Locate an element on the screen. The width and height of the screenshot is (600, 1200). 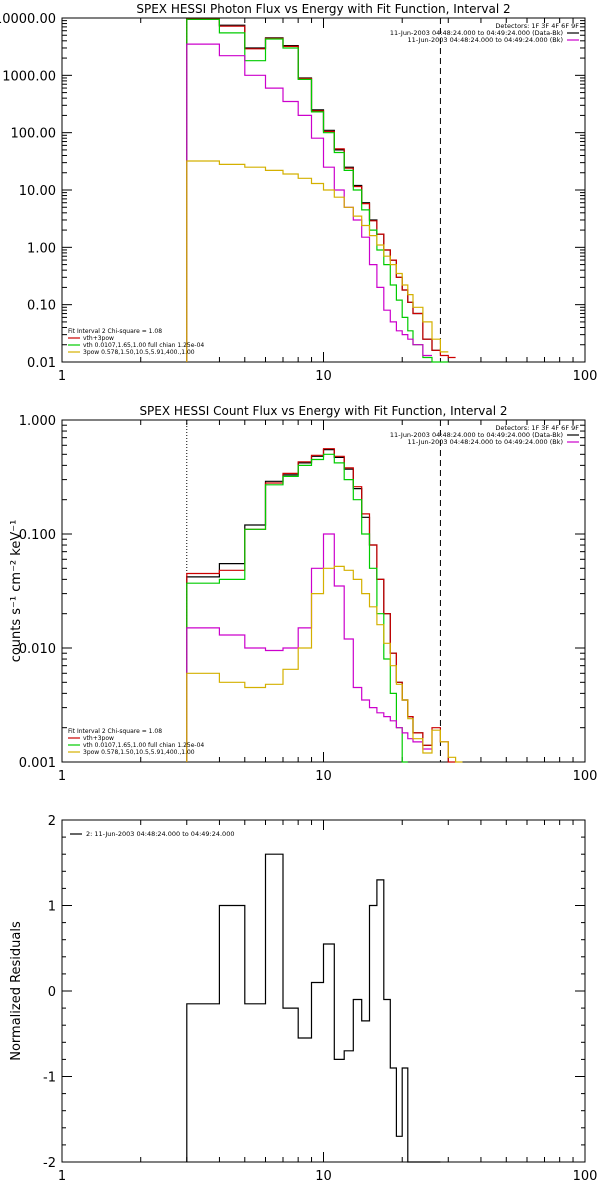
y-tick-label: 1 is located at coordinates (52, 907).